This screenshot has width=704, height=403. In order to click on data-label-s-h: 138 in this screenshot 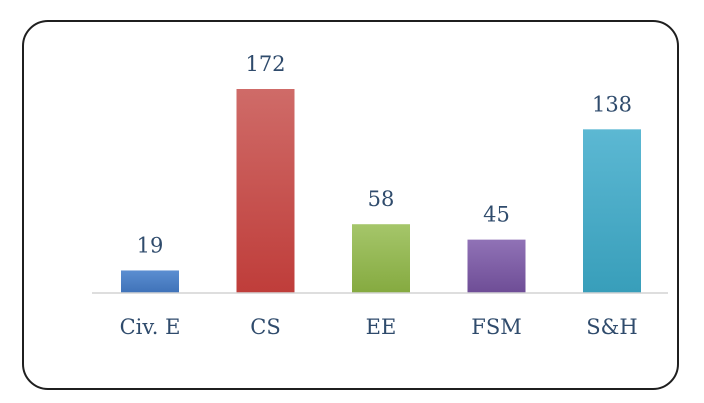, I will do `click(612, 104)`.